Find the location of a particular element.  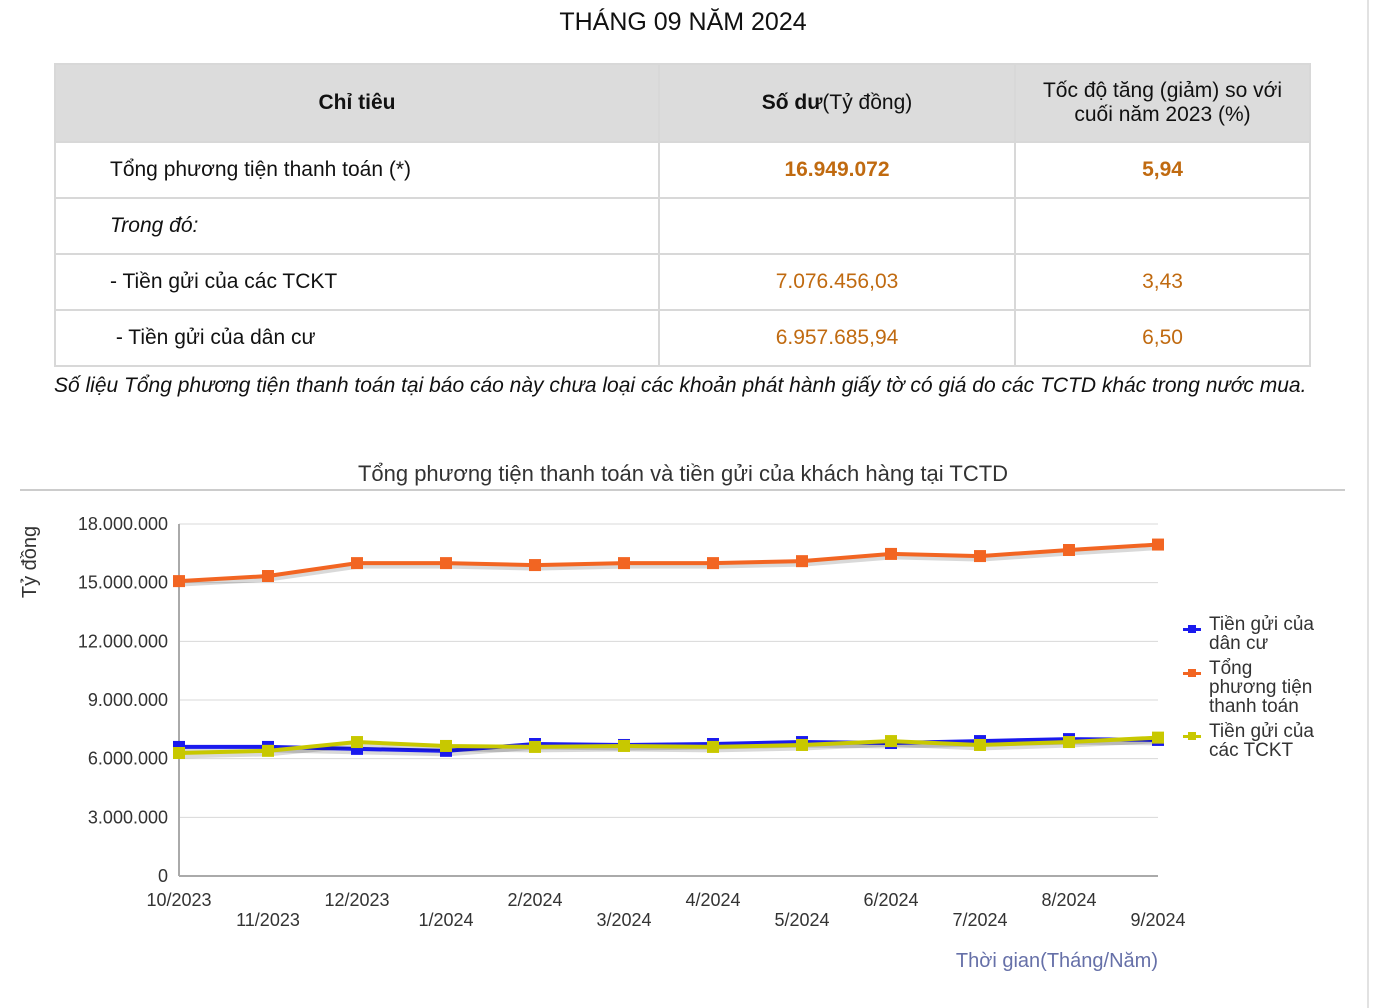

row-label: - Tiền gửi của dân cư is located at coordinates (357, 338).